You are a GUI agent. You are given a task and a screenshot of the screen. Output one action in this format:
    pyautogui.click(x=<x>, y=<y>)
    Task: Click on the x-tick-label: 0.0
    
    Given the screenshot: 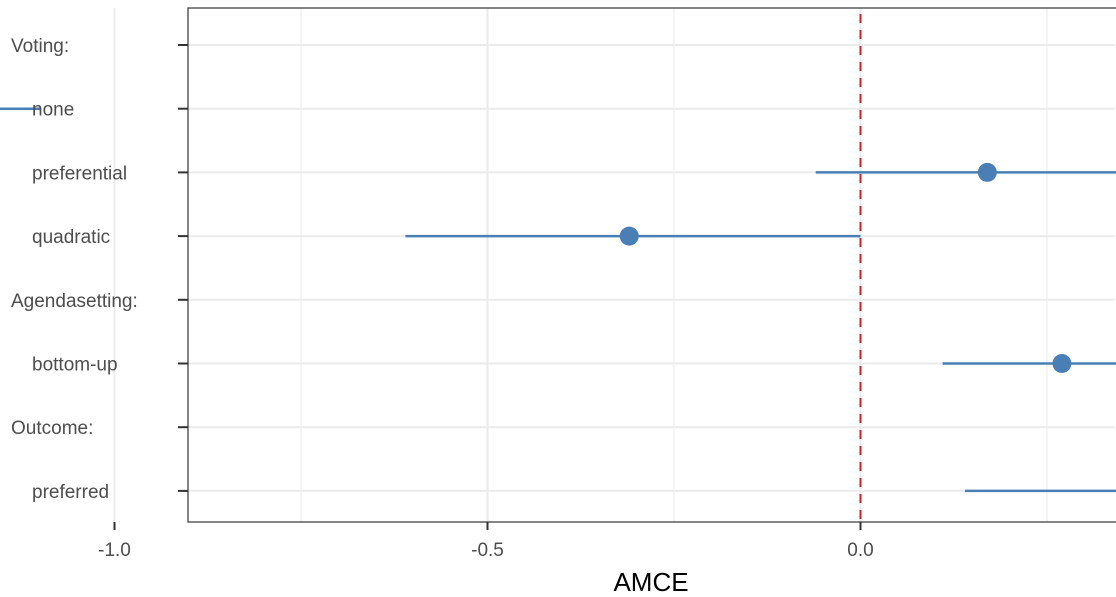 What is the action you would take?
    pyautogui.click(x=860, y=550)
    